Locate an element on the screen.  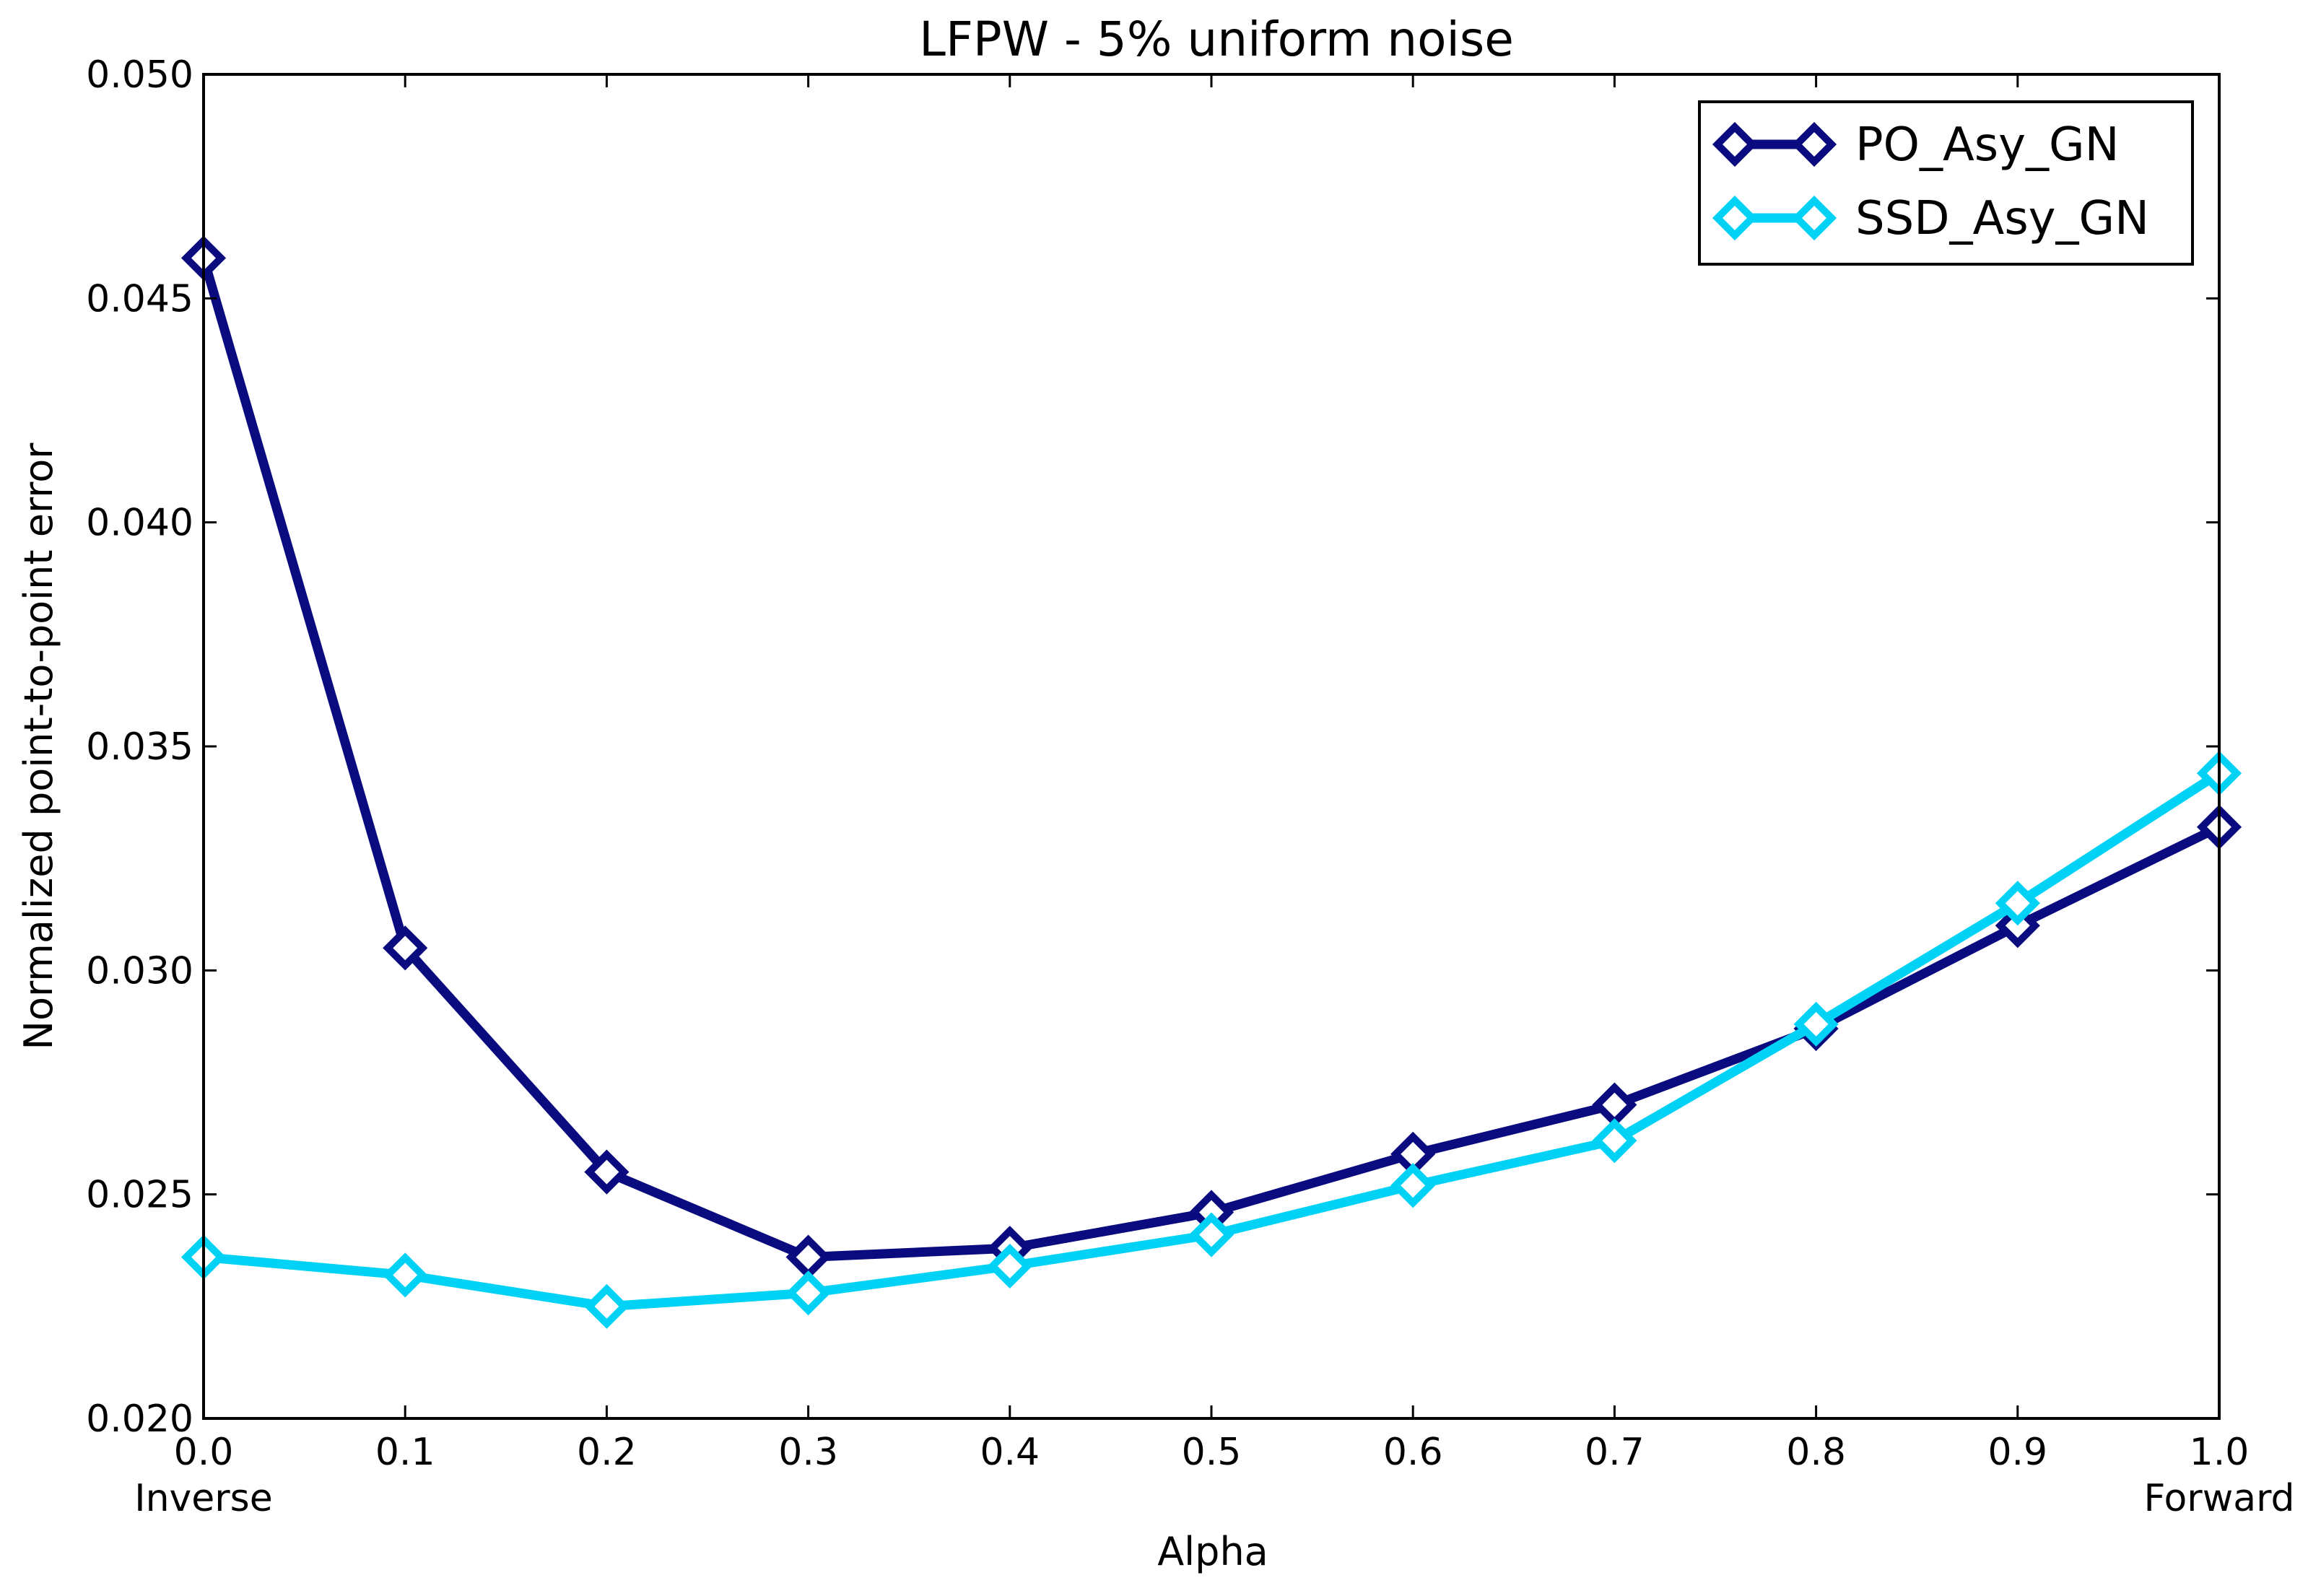
y-tick-label: 0.040 is located at coordinates (140, 523).